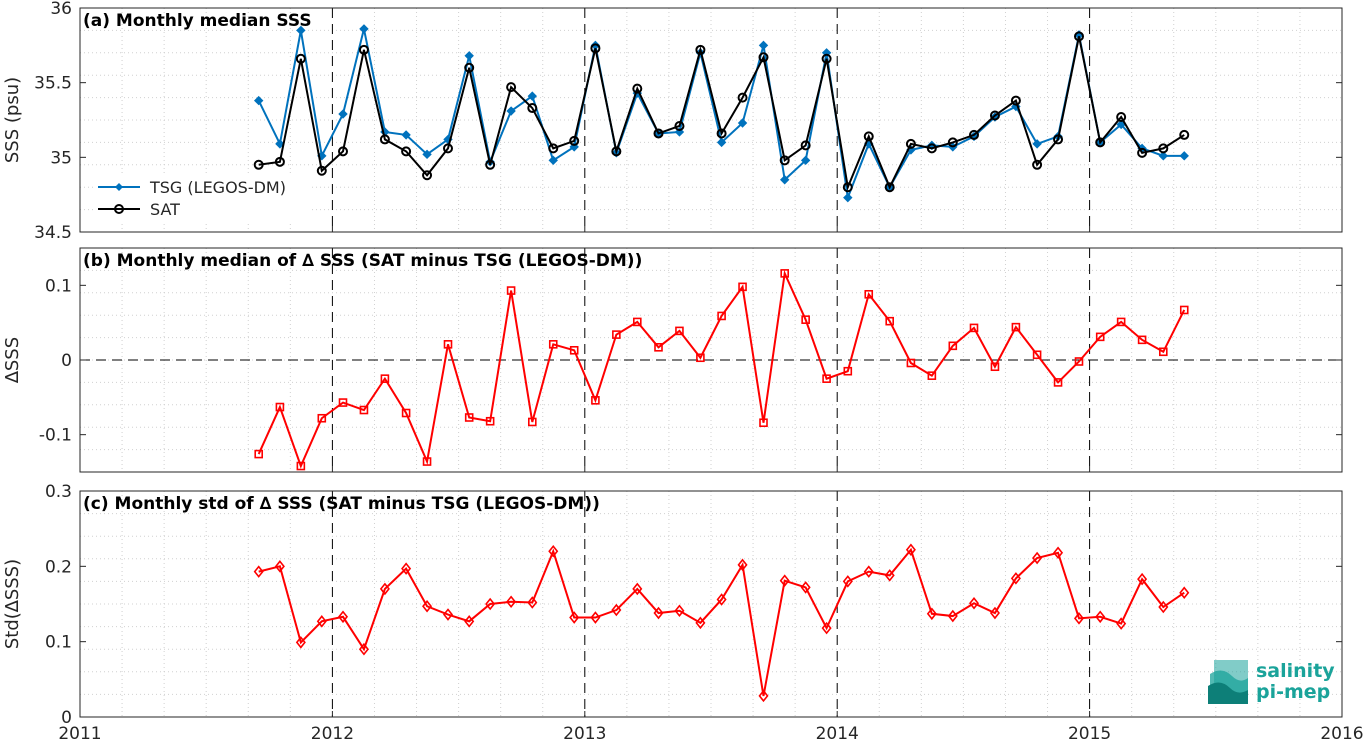 The height and width of the screenshot is (745, 1368). I want to click on series-line, so click(721, 622).